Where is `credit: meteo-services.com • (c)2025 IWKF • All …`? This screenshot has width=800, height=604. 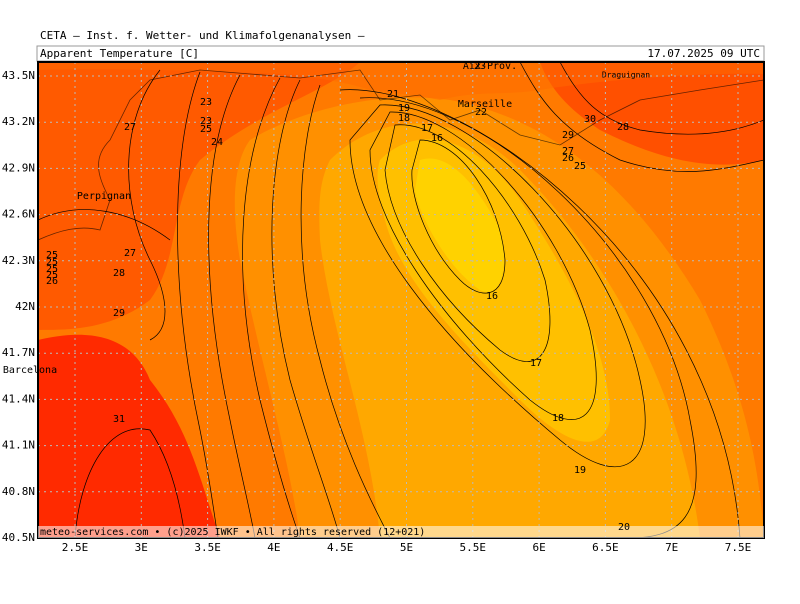
credit: meteo-services.com • (c)2025 IWKF • All … is located at coordinates (232, 532).